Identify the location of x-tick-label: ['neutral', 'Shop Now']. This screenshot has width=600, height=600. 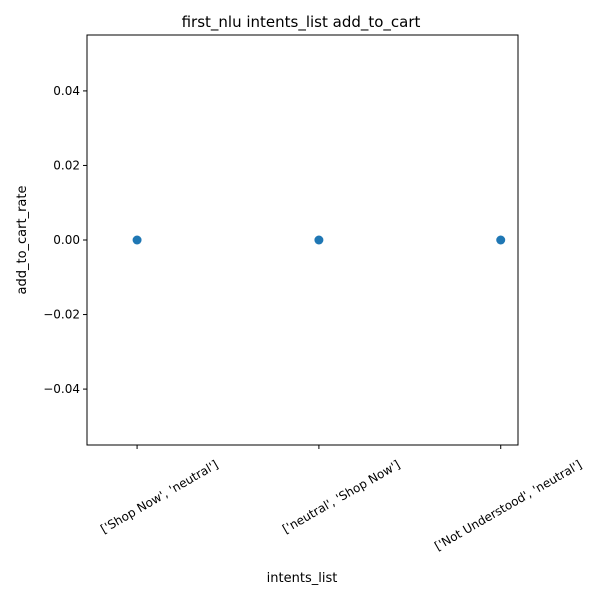
(341, 496).